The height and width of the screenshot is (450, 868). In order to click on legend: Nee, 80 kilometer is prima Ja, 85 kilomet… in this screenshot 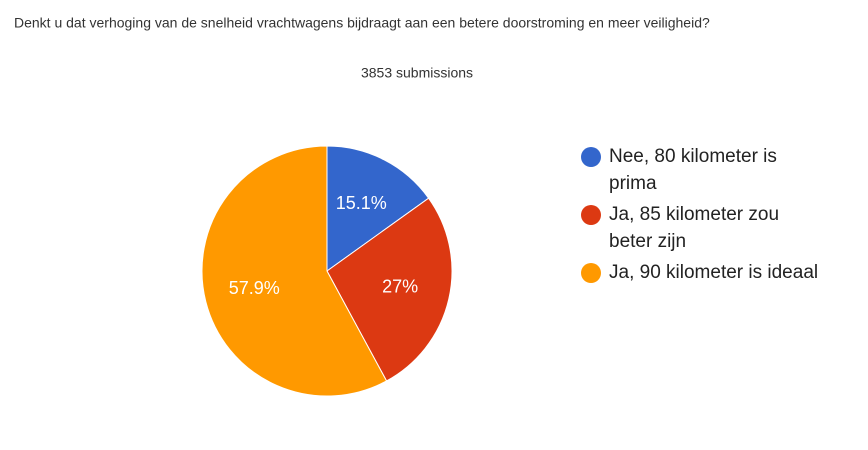, I will do `click(700, 216)`.